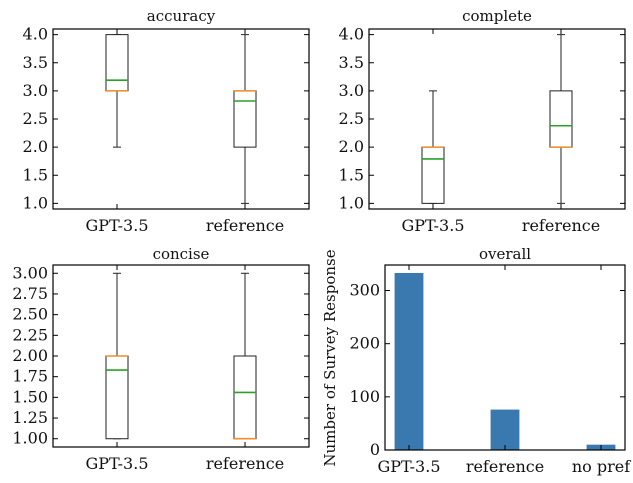  I want to click on y-tick-label: 1.75, so click(30, 376).